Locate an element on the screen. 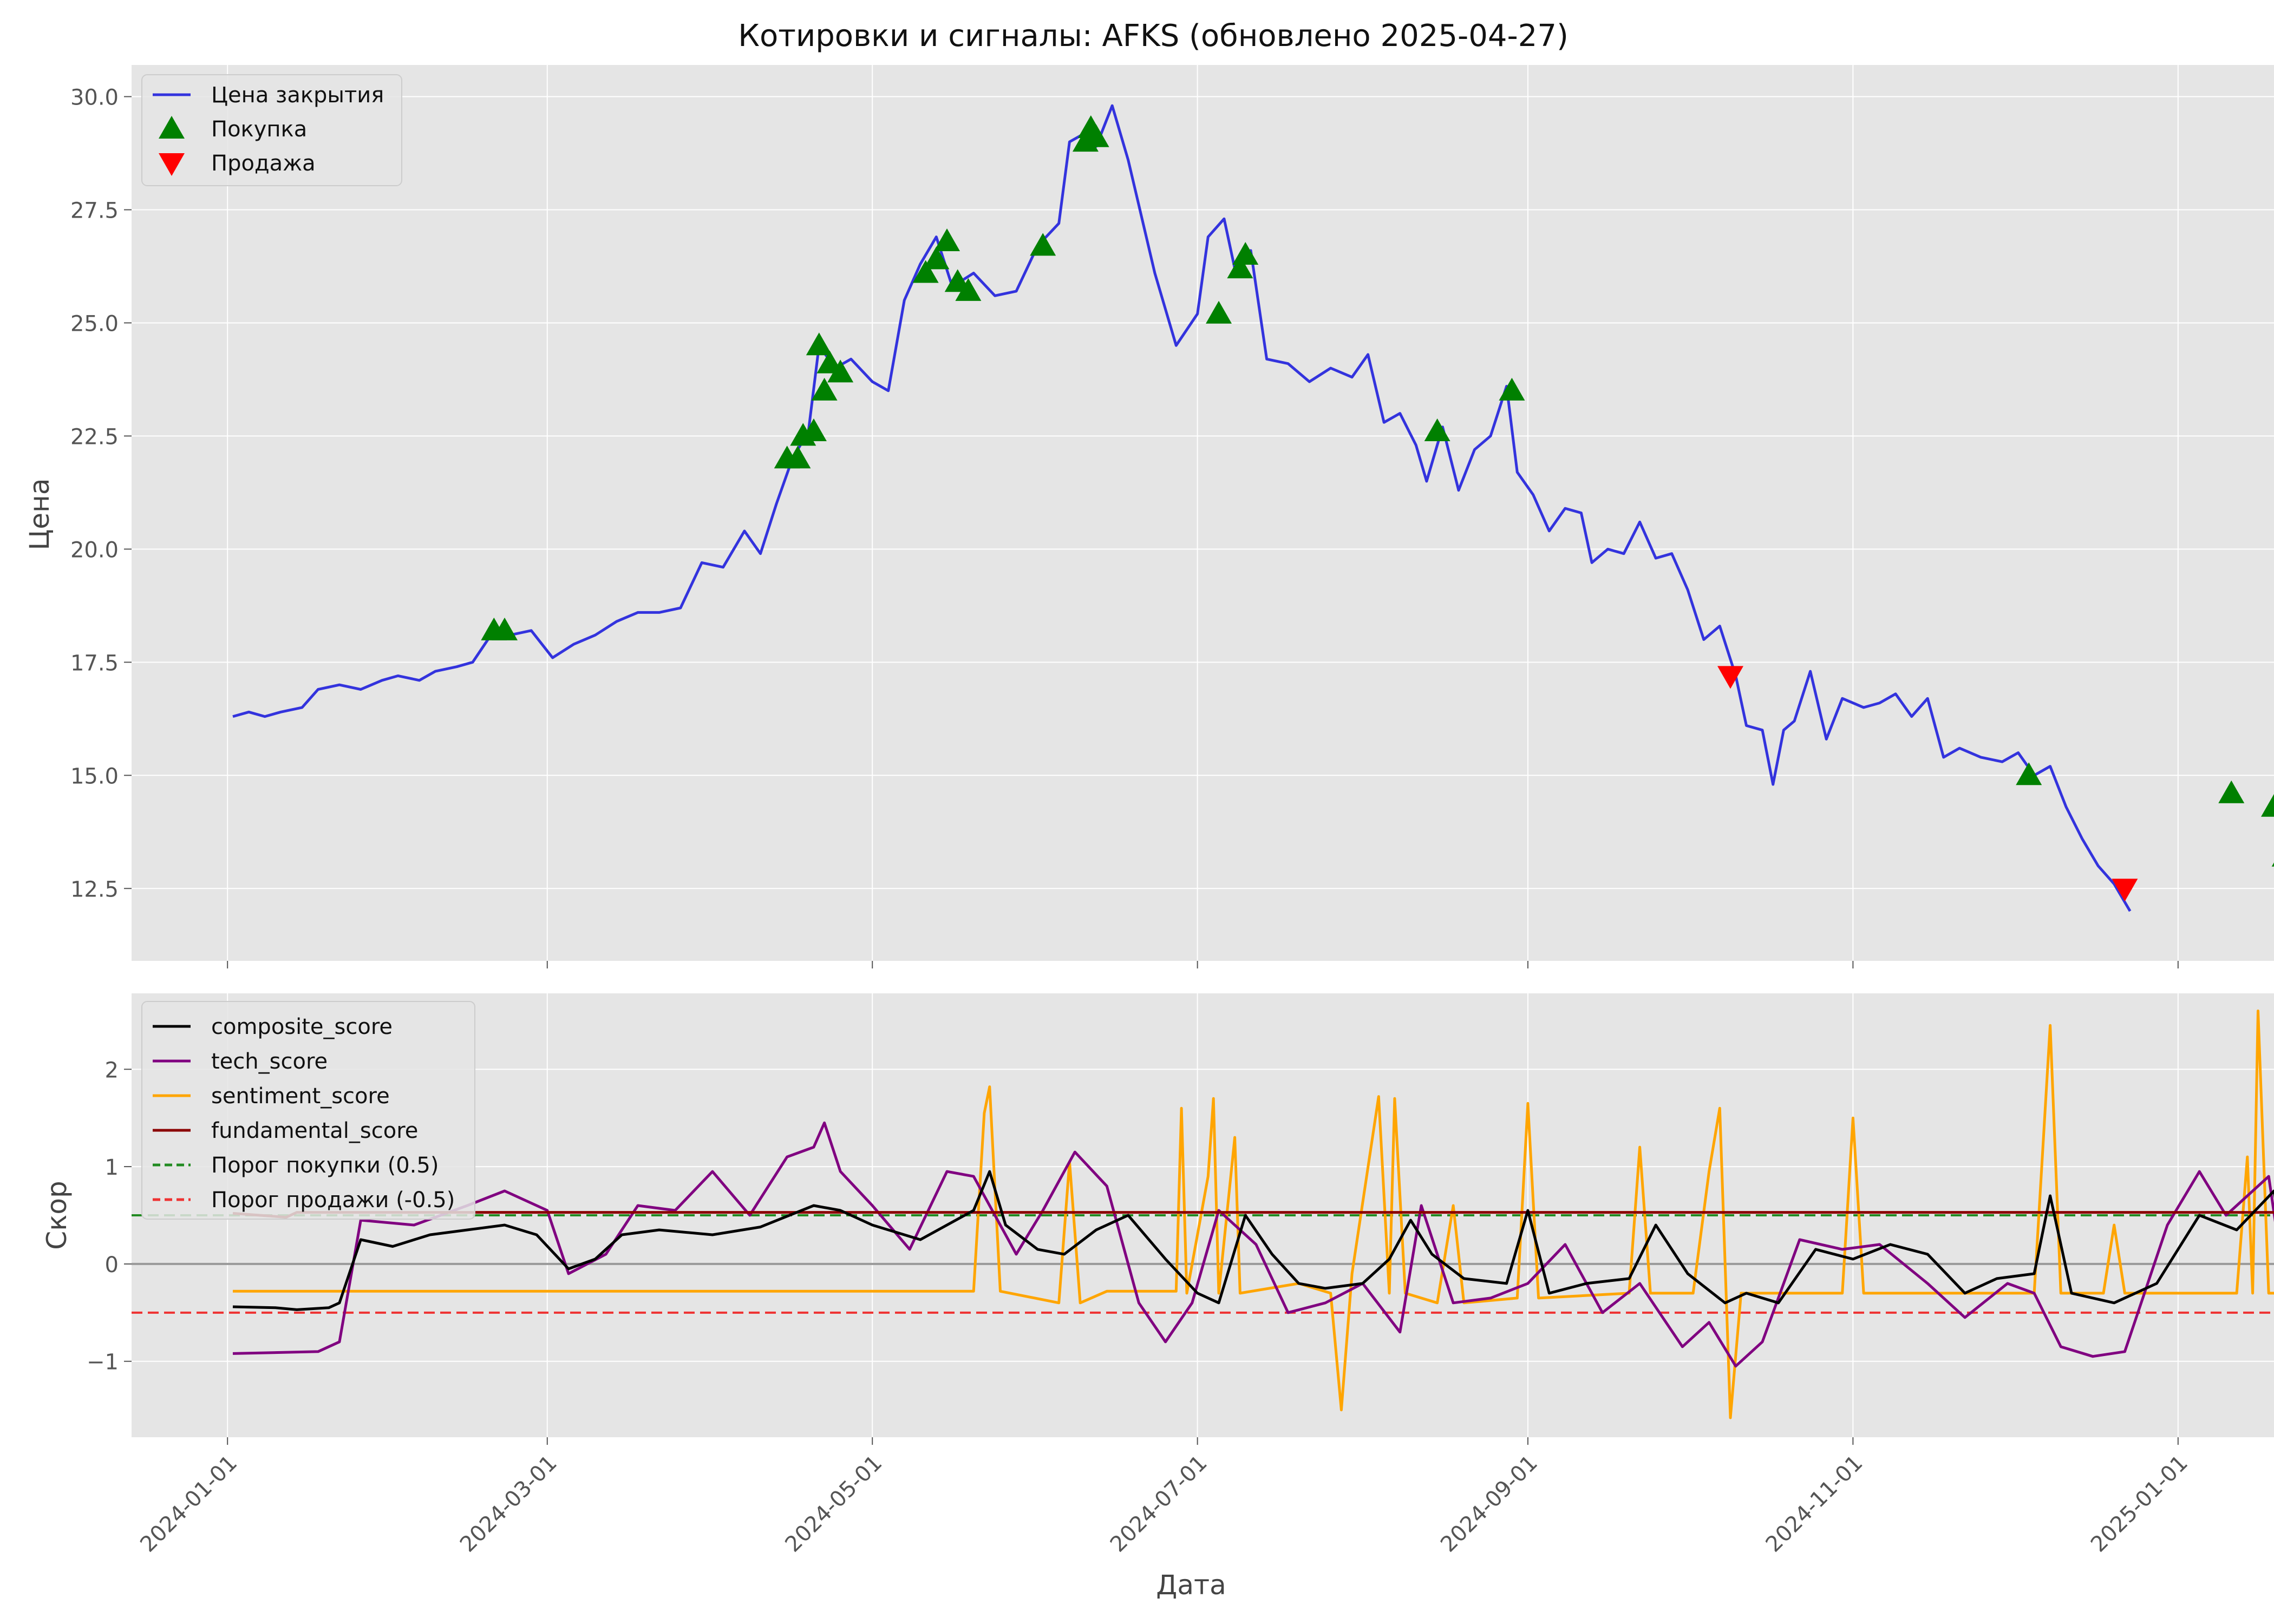  score-x-axis-label: Дата is located at coordinates (1191, 1585).